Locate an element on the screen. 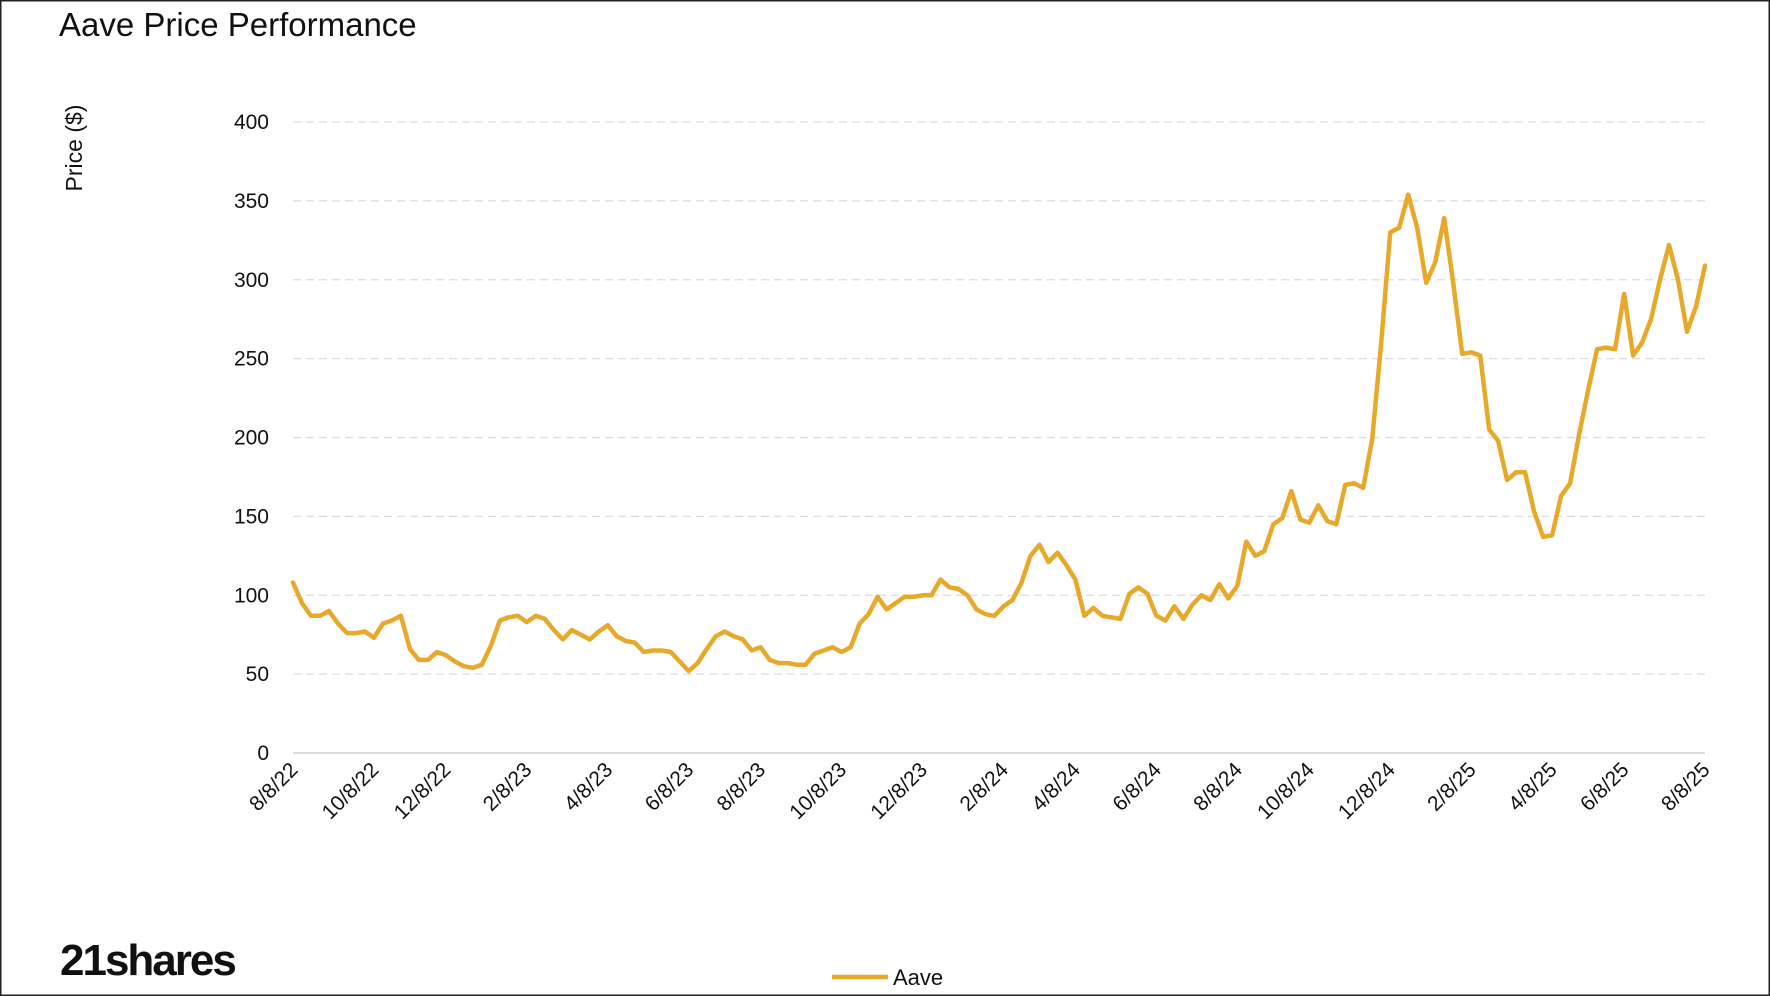 The height and width of the screenshot is (996, 1770). y-axis-label: Price ($) is located at coordinates (74, 148).